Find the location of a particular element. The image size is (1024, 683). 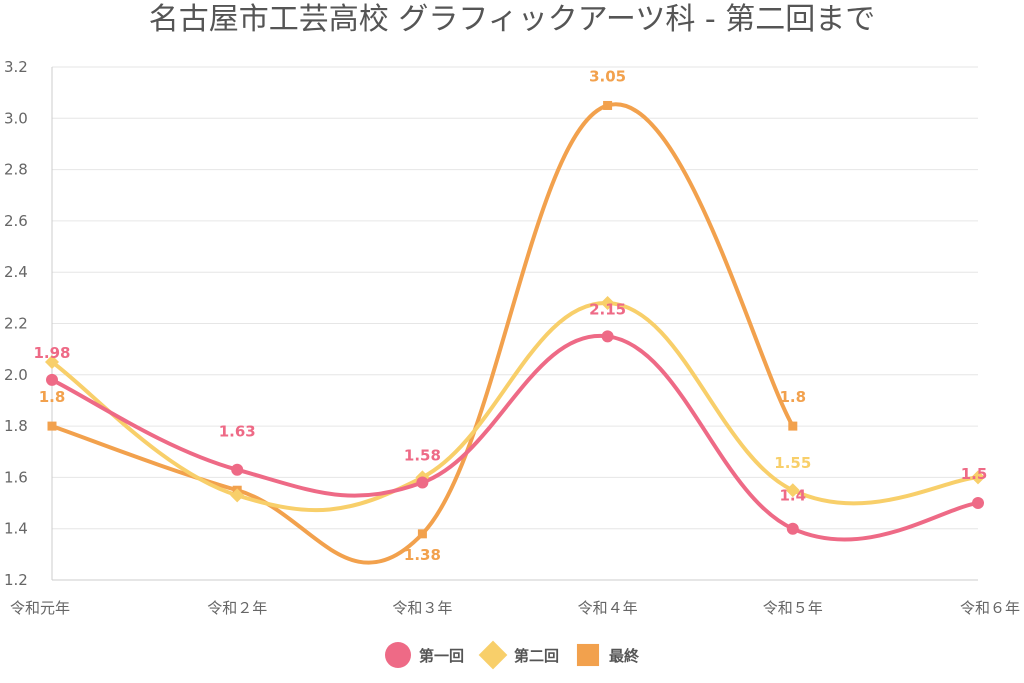

data-label: 1.58 is located at coordinates (422, 456).